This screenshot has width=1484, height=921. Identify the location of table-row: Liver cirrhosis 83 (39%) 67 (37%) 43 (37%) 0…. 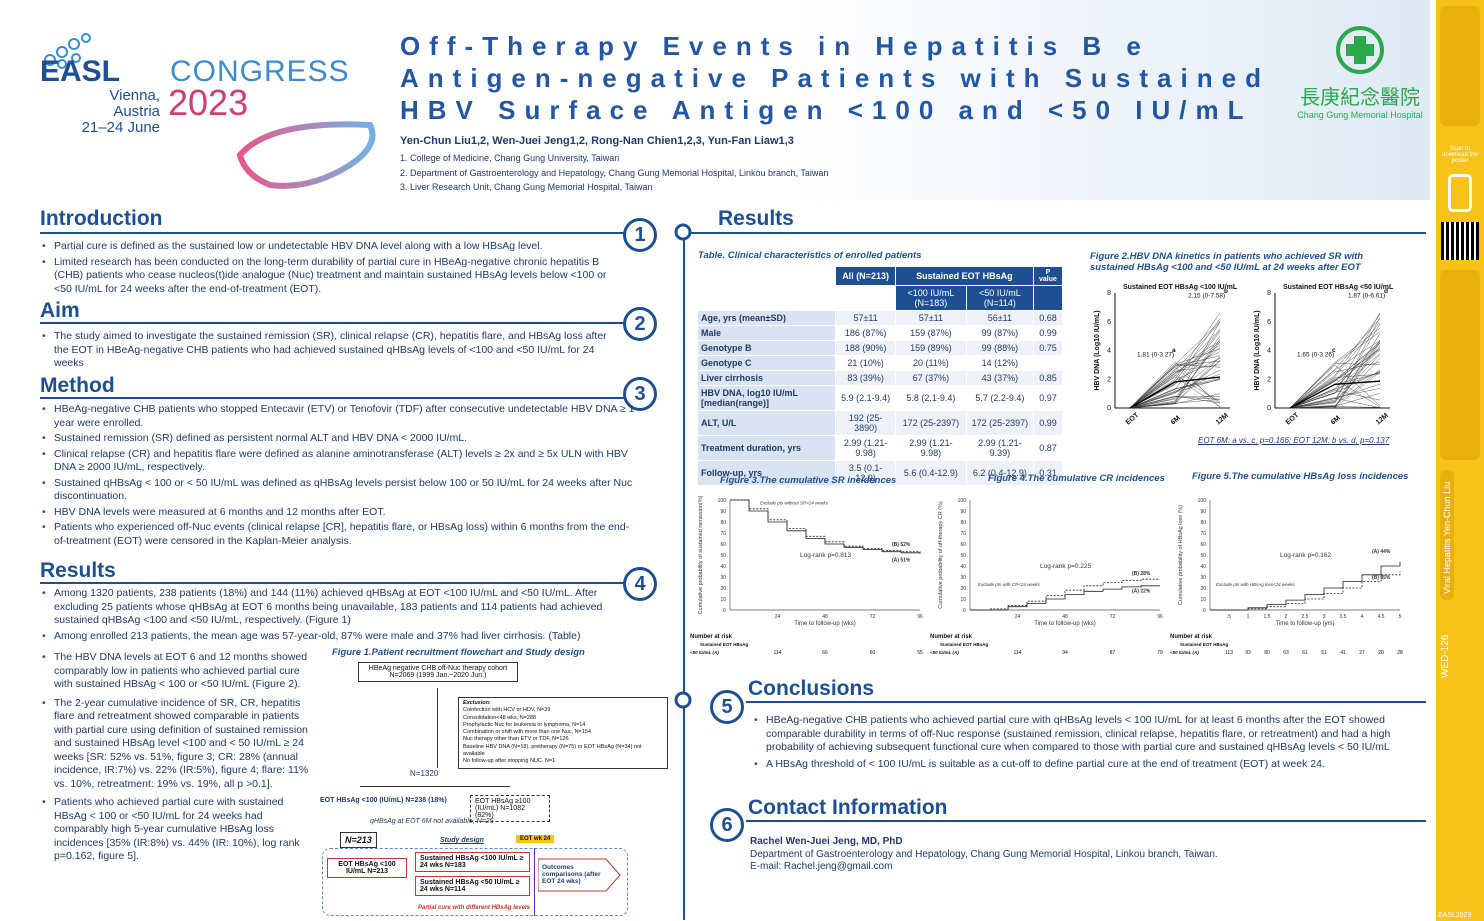
(880, 378).